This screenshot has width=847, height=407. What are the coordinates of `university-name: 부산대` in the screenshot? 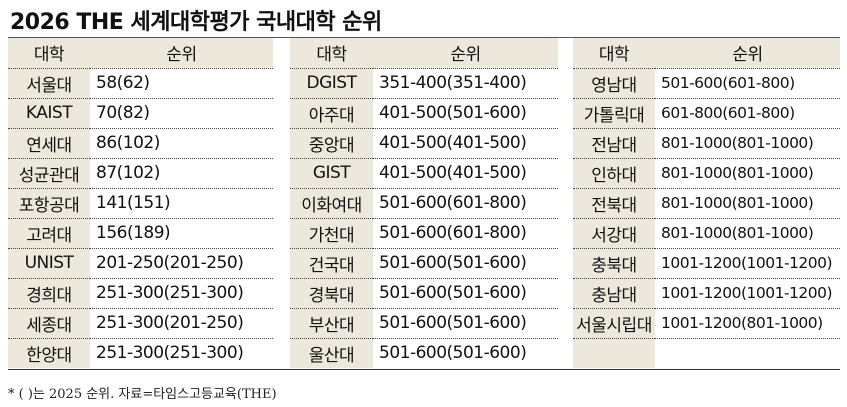 It's located at (331, 322).